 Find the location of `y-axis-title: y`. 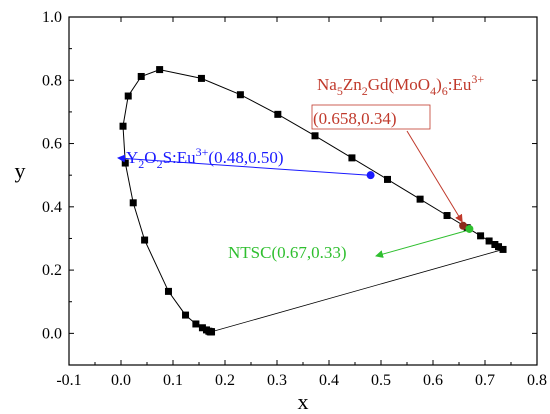

y-axis-title: y is located at coordinates (20, 170).